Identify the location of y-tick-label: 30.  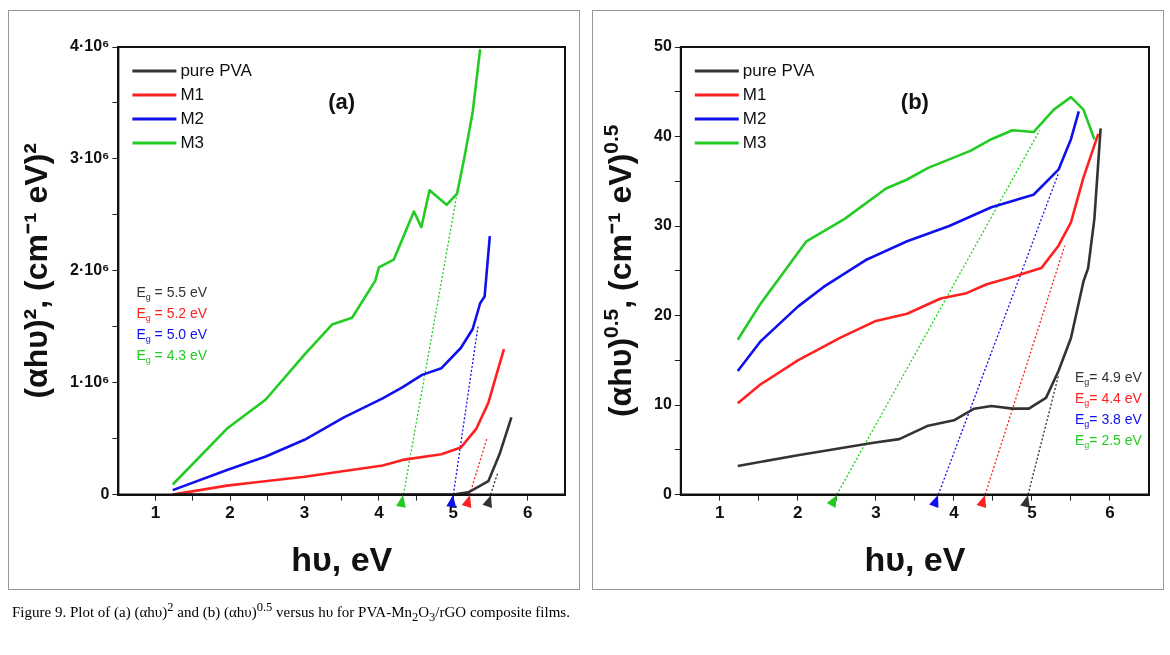
(663, 225).